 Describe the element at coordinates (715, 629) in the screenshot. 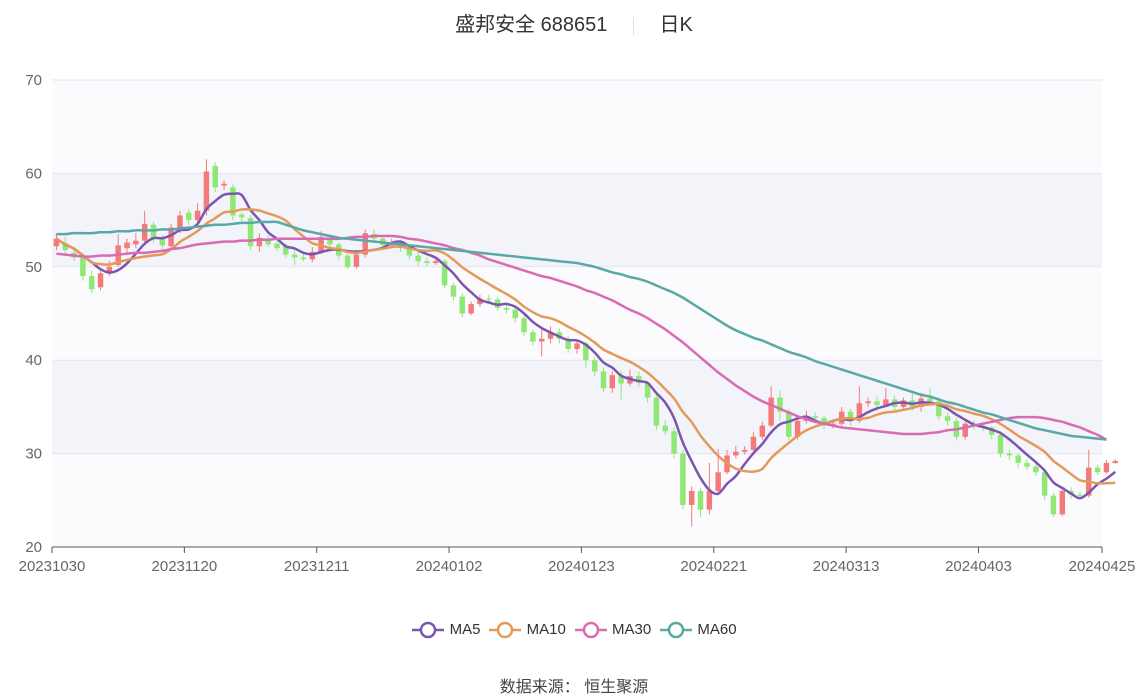

I see `legend-label: MA60` at that location.